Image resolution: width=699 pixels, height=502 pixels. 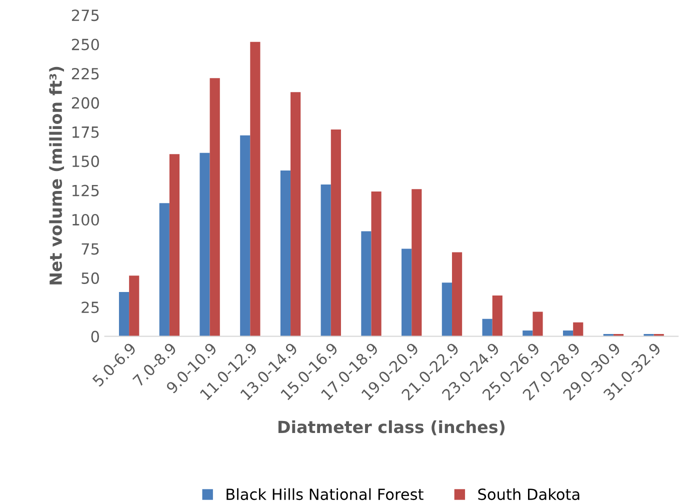 What do you see at coordinates (56, 175) in the screenshot?
I see `y-axis-title: Net volume (million ft³)` at bounding box center [56, 175].